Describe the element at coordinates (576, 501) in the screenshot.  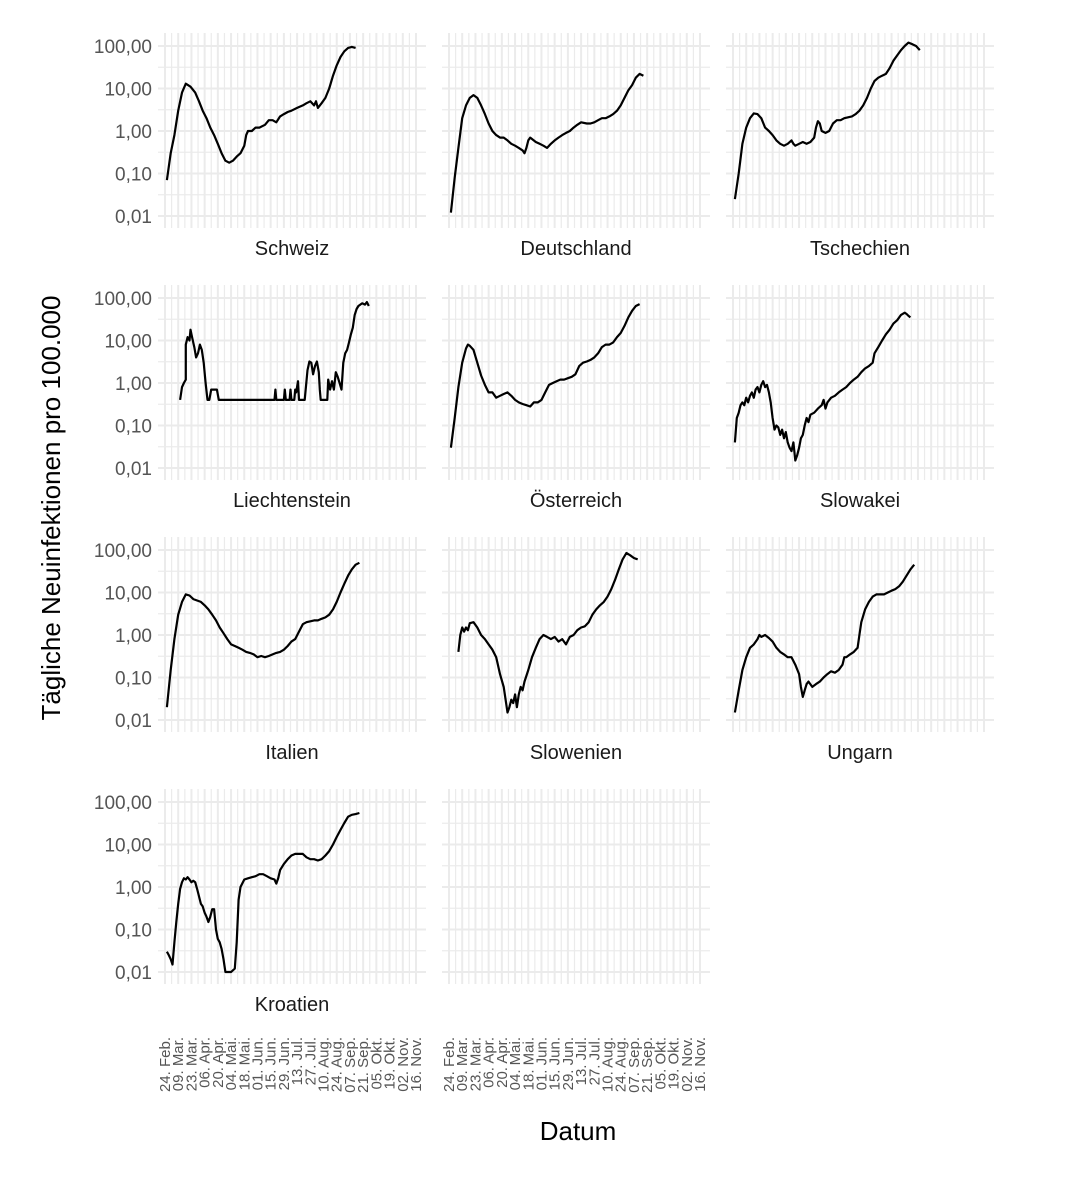
I see `panel-title: Österreich` at that location.